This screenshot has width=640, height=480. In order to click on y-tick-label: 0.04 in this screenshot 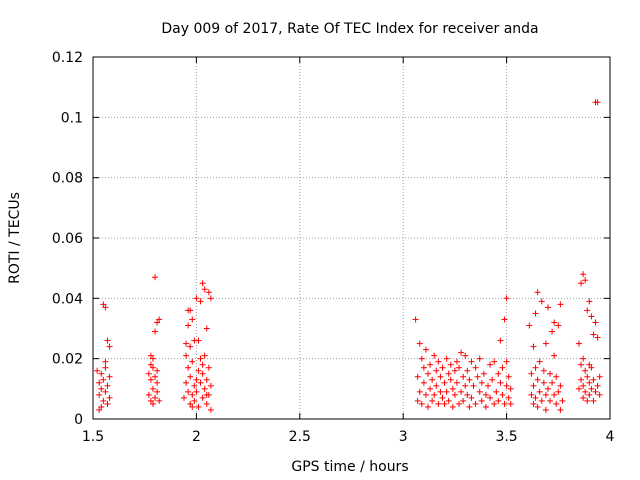, I will do `click(67, 299)`.